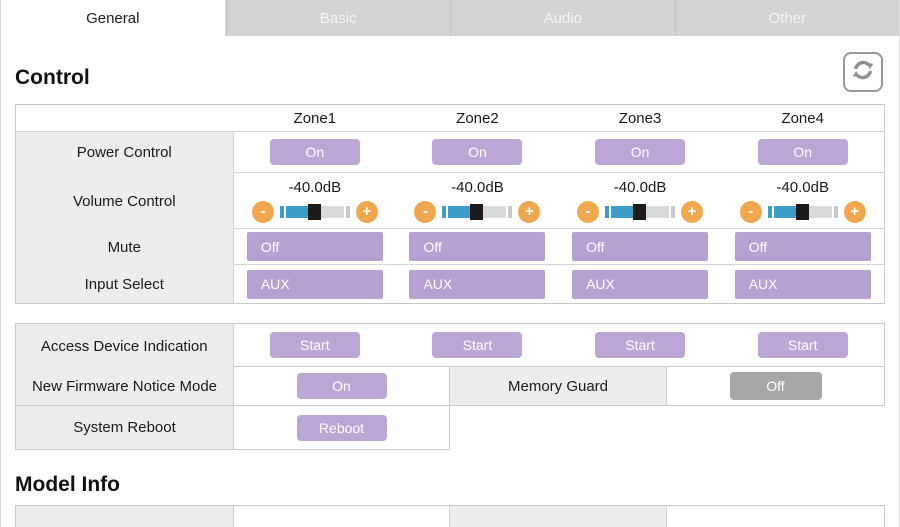 This screenshot has height=527, width=900. Describe the element at coordinates (477, 187) in the screenshot. I see `volume-zone2-value: -40.0dB` at that location.